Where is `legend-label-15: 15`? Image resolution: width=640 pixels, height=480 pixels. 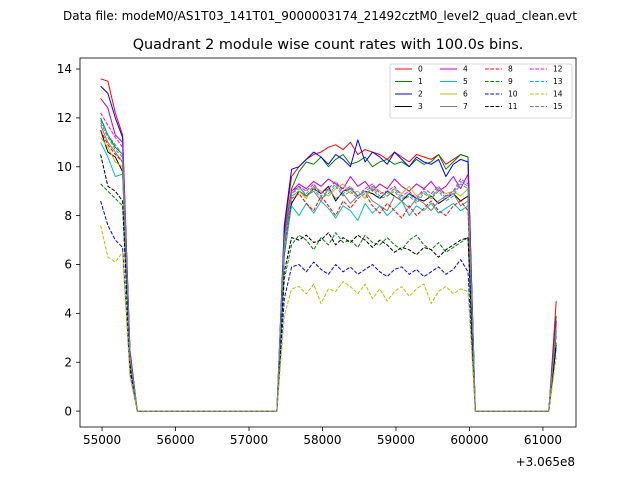
legend-label-15: 15 is located at coordinates (558, 106).